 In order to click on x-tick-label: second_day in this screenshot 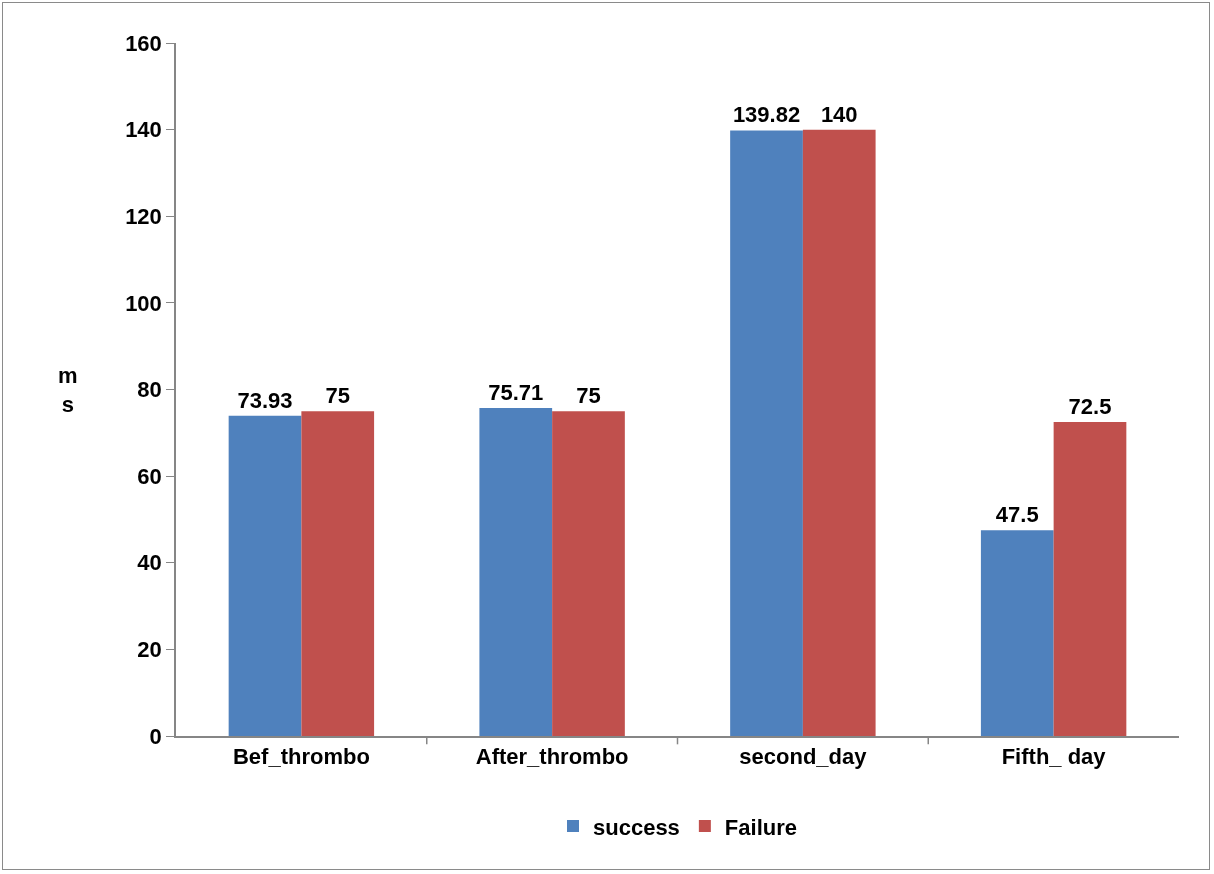, I will do `click(803, 757)`.